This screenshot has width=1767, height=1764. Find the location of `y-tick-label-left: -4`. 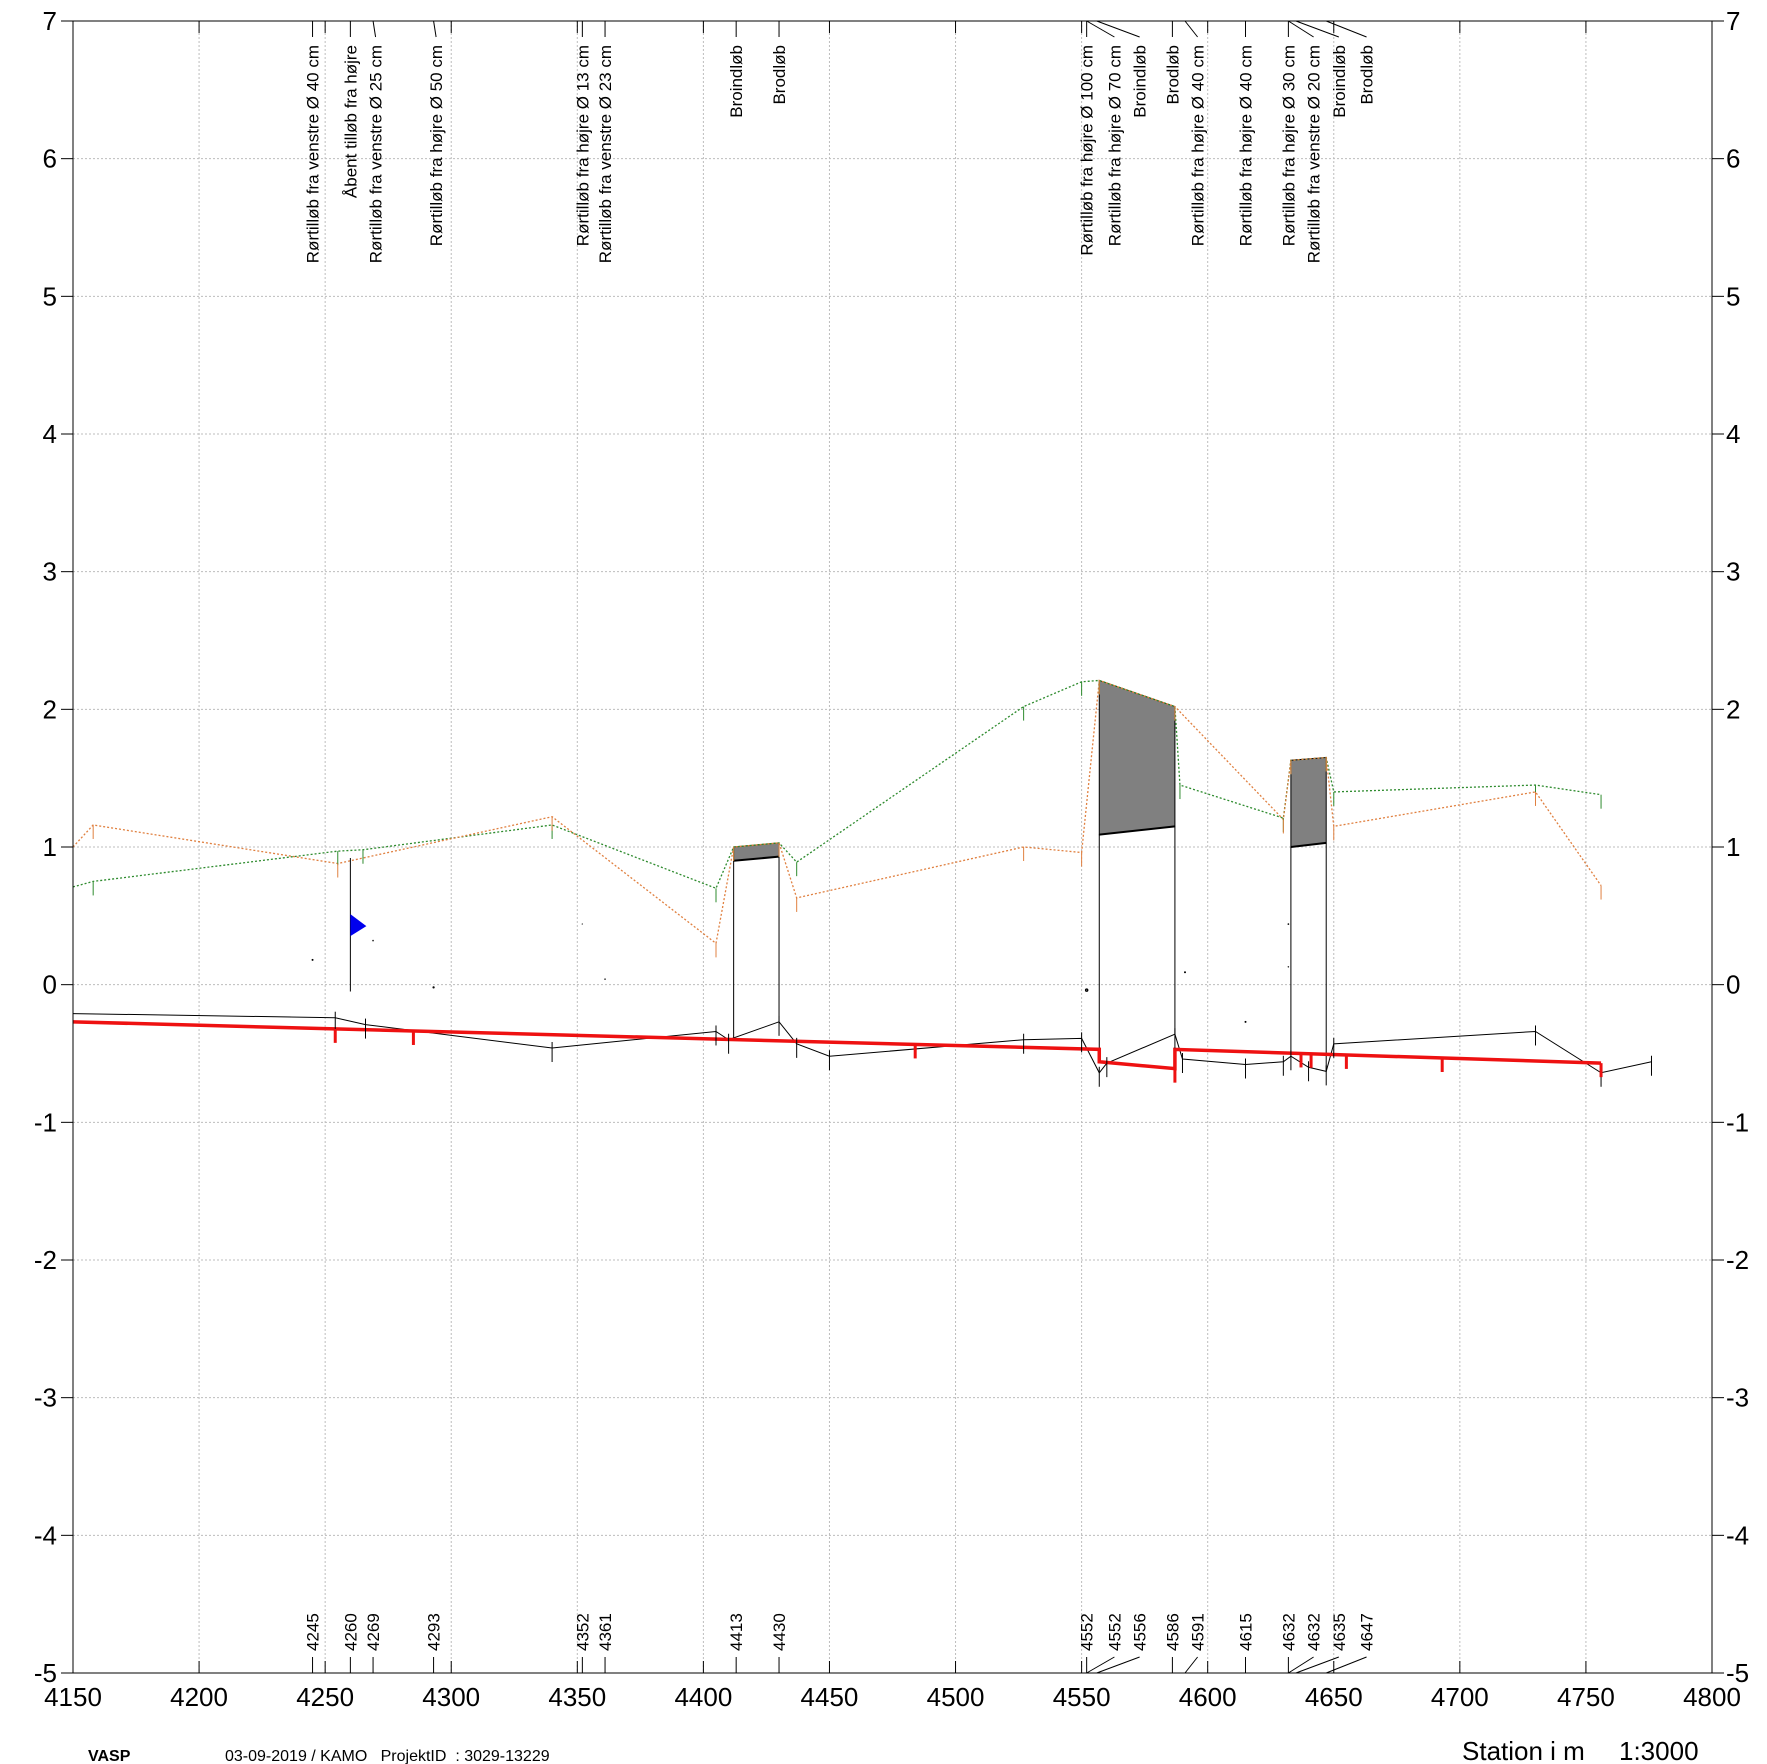

y-tick-label-left: -4 is located at coordinates (45, 1535).